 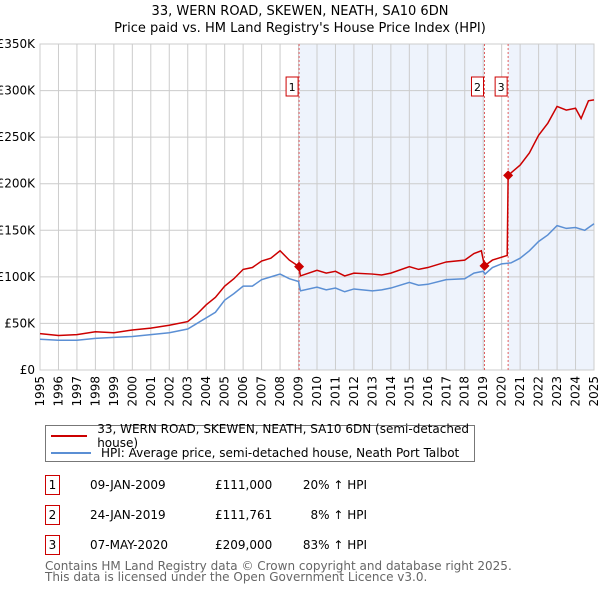 What do you see at coordinates (244, 485) in the screenshot?
I see `sale-price: £111,000` at bounding box center [244, 485].